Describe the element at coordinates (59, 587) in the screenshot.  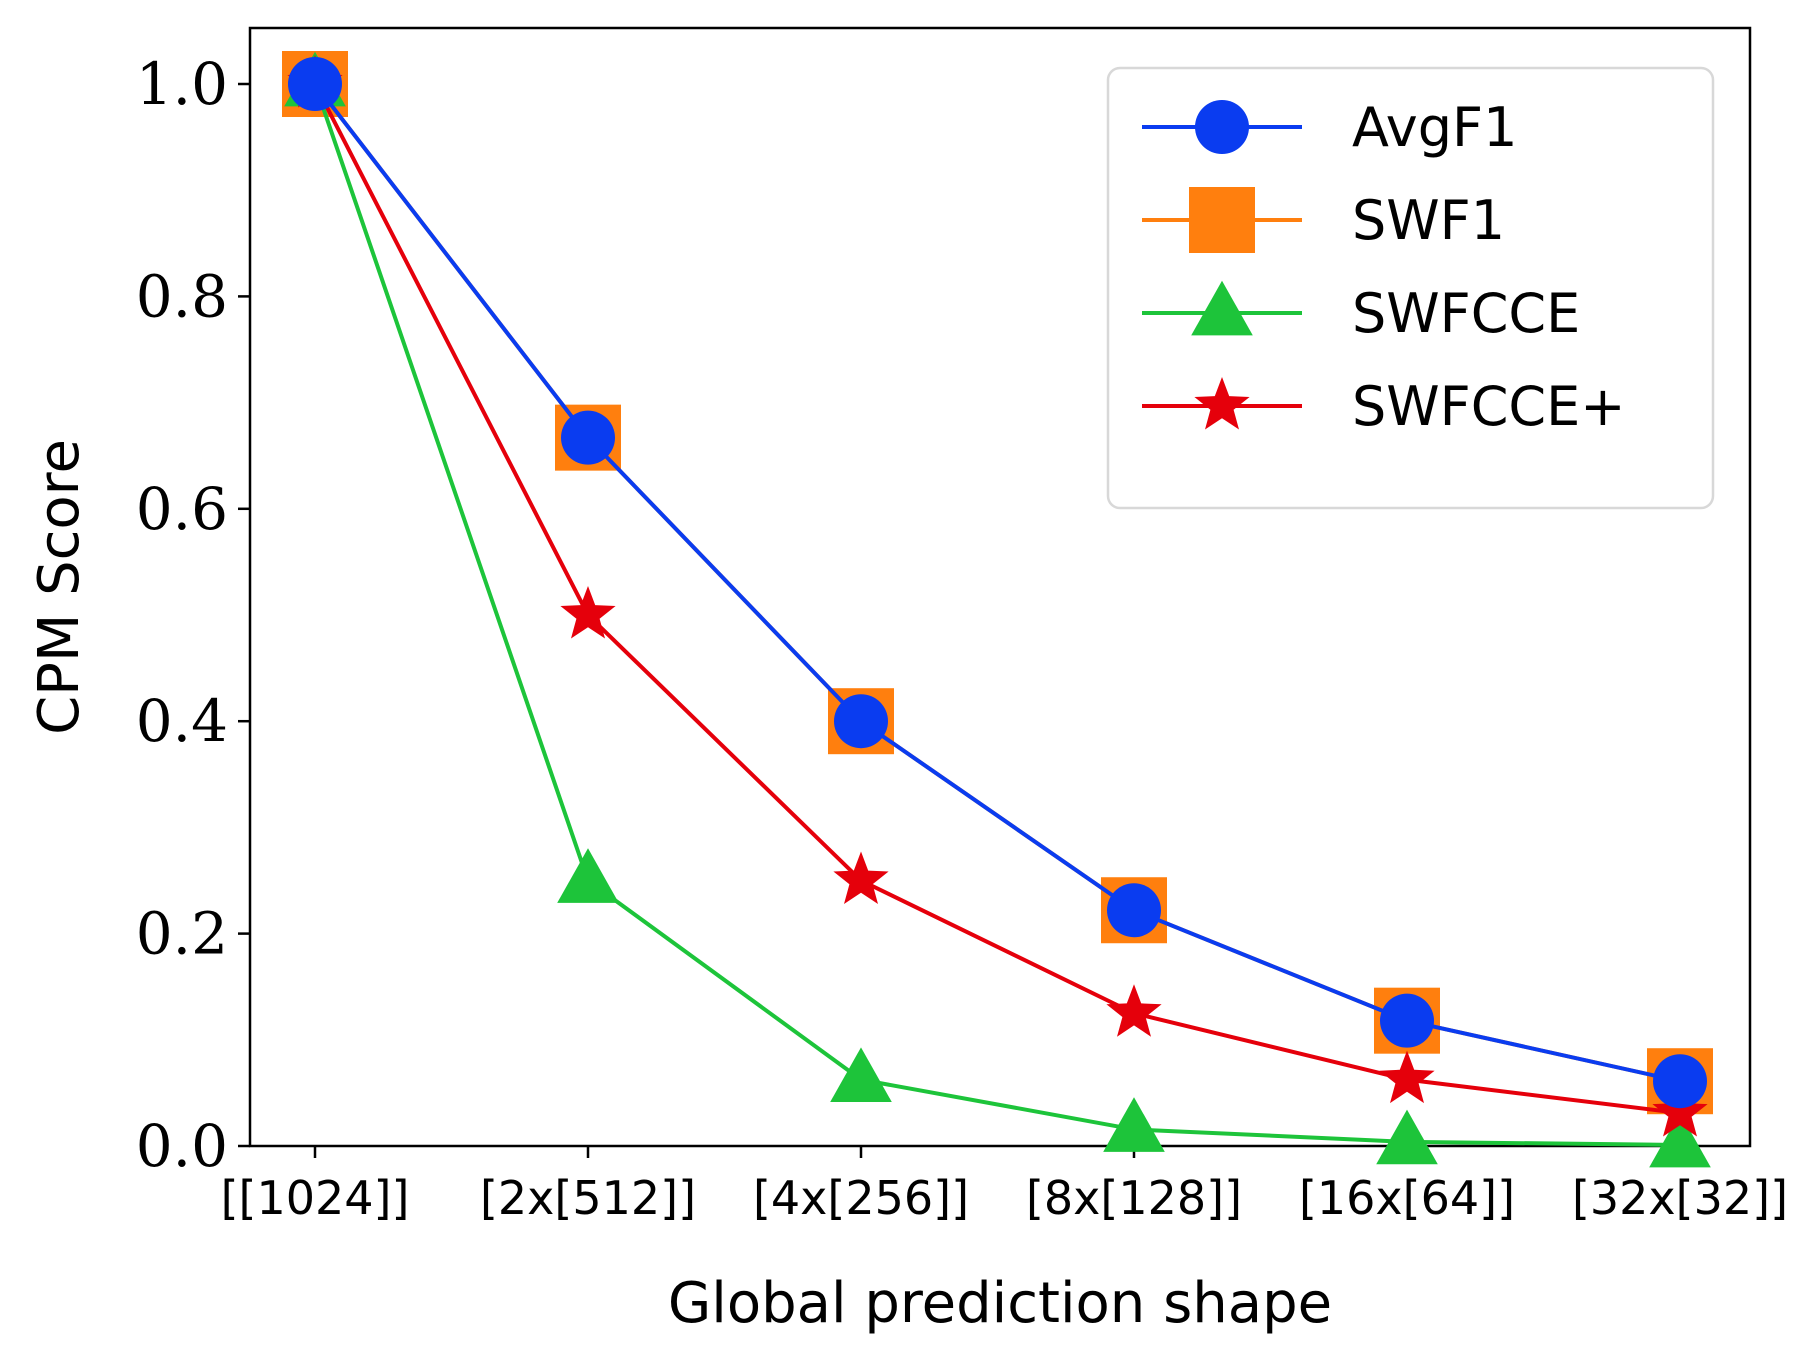
I see `y-axis-title: CPM Score` at that location.